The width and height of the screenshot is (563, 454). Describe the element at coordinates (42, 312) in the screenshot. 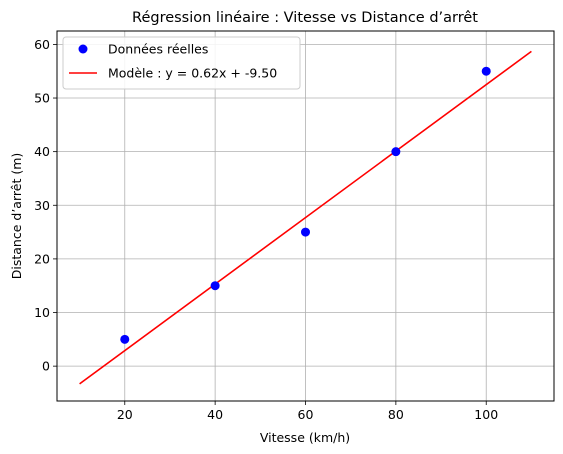

I see `y-tick-label: 10` at that location.